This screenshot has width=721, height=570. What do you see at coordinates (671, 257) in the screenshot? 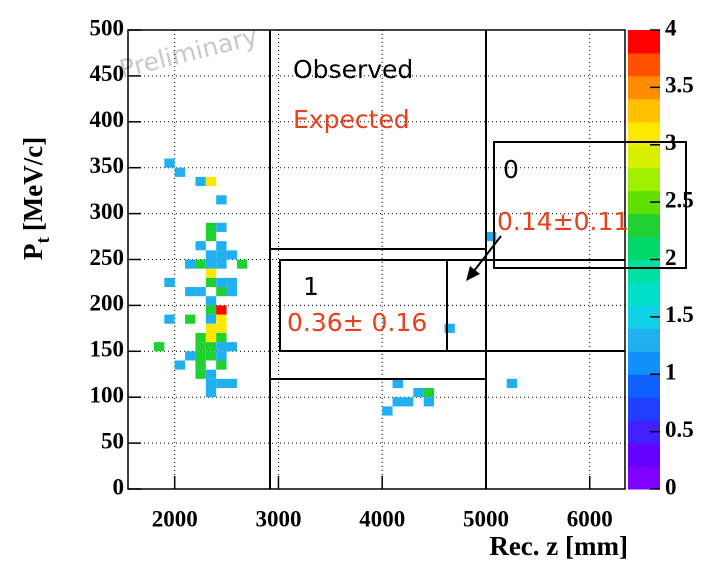
I see `z-tick-label: 2` at bounding box center [671, 257].